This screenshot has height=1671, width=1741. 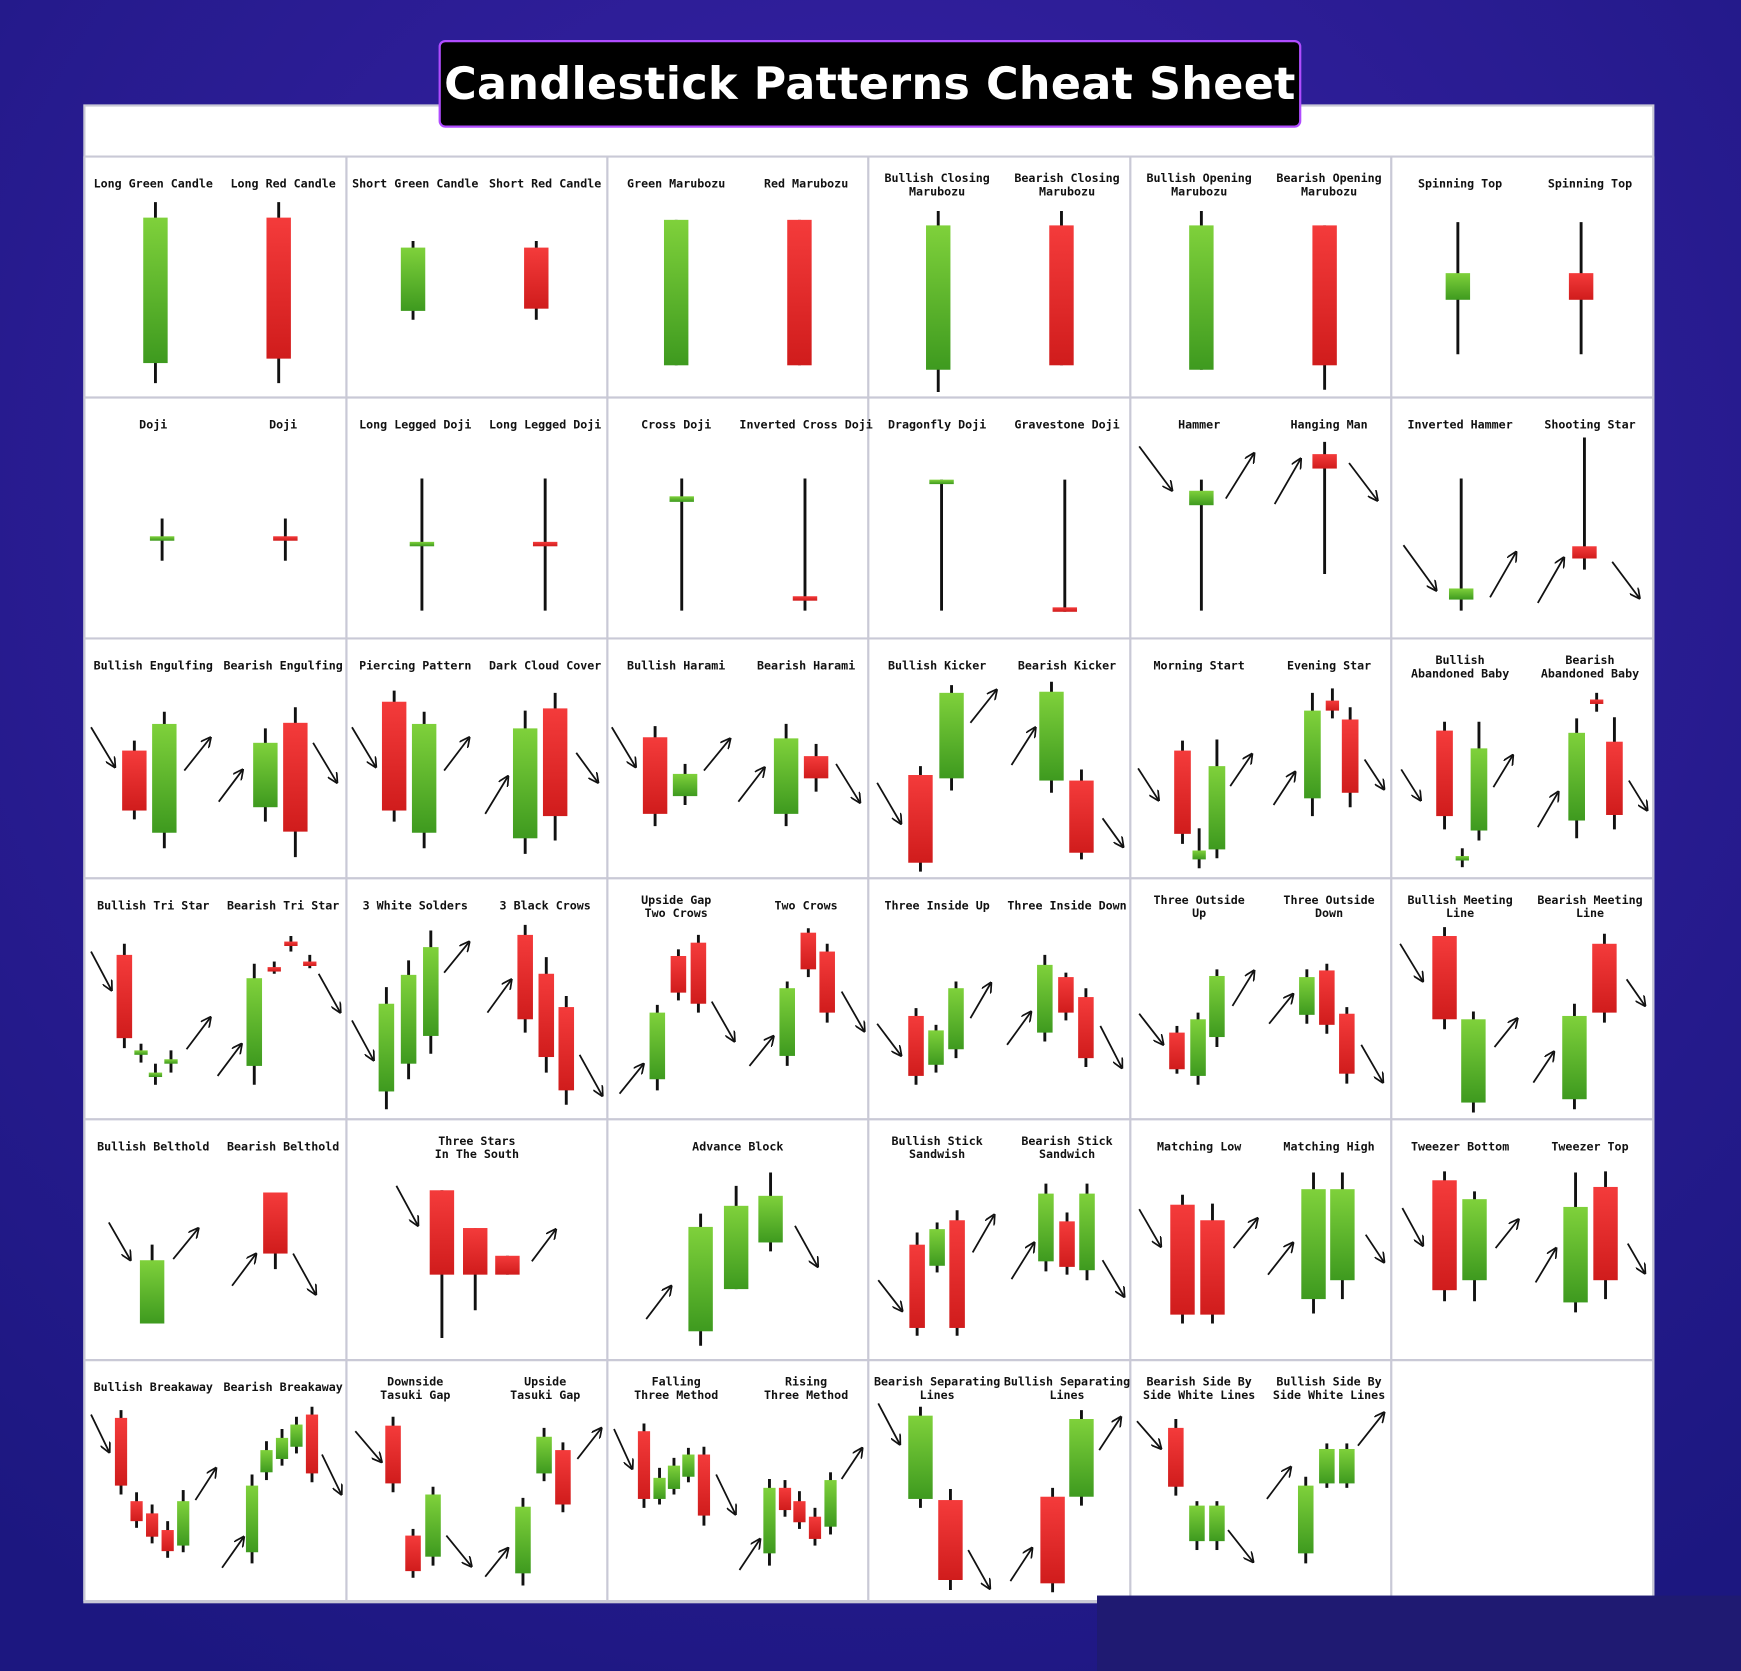 I want to click on pattern-label: Hammer, so click(x=1199, y=425).